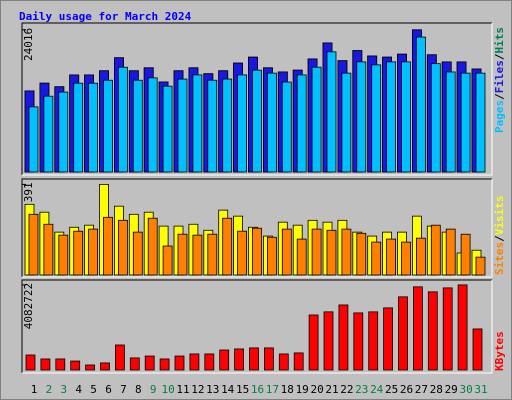  Describe the element at coordinates (421, 389) in the screenshot. I see `x-tick-label: 27` at that location.